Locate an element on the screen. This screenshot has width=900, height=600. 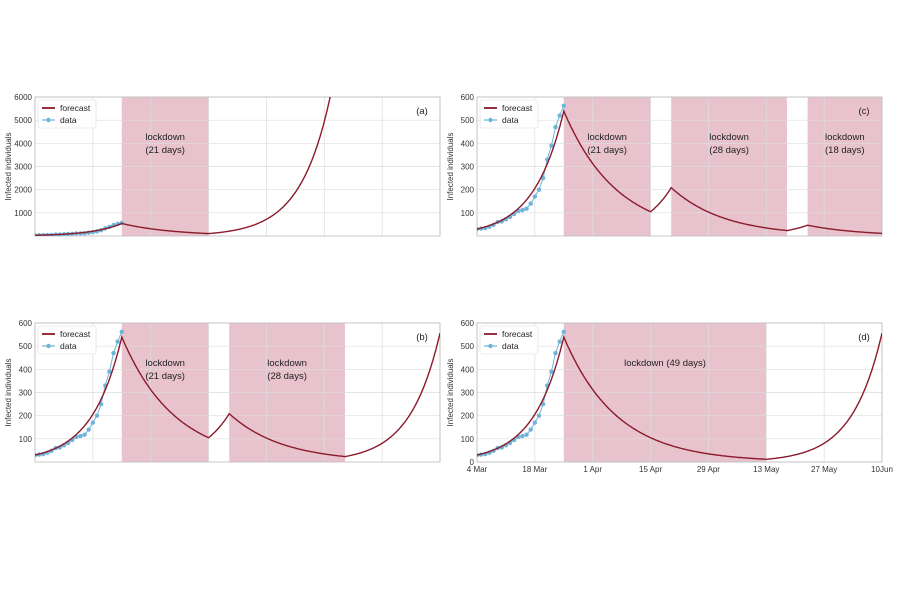
panel-label: (d) is located at coordinates (864, 337).